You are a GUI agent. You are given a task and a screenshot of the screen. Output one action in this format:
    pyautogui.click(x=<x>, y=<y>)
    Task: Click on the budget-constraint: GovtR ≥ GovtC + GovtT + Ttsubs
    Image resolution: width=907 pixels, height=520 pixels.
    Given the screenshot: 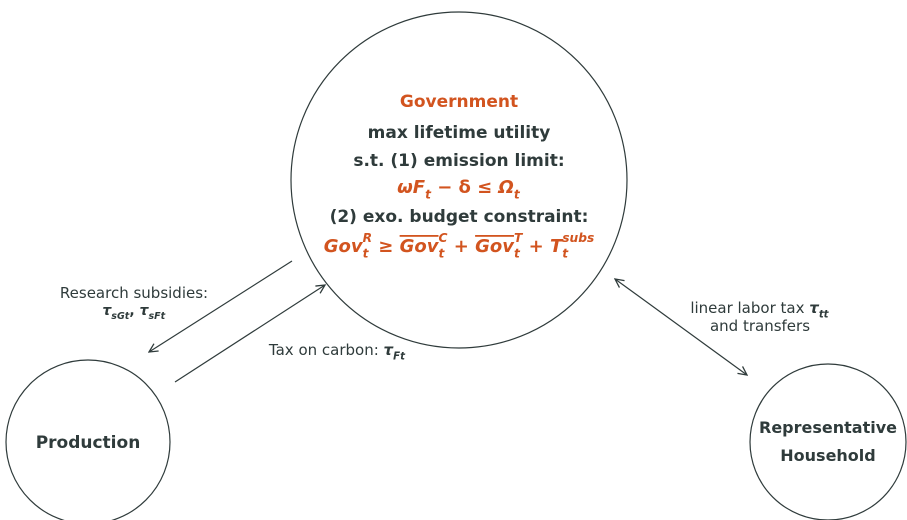 What is the action you would take?
    pyautogui.click(x=459, y=245)
    